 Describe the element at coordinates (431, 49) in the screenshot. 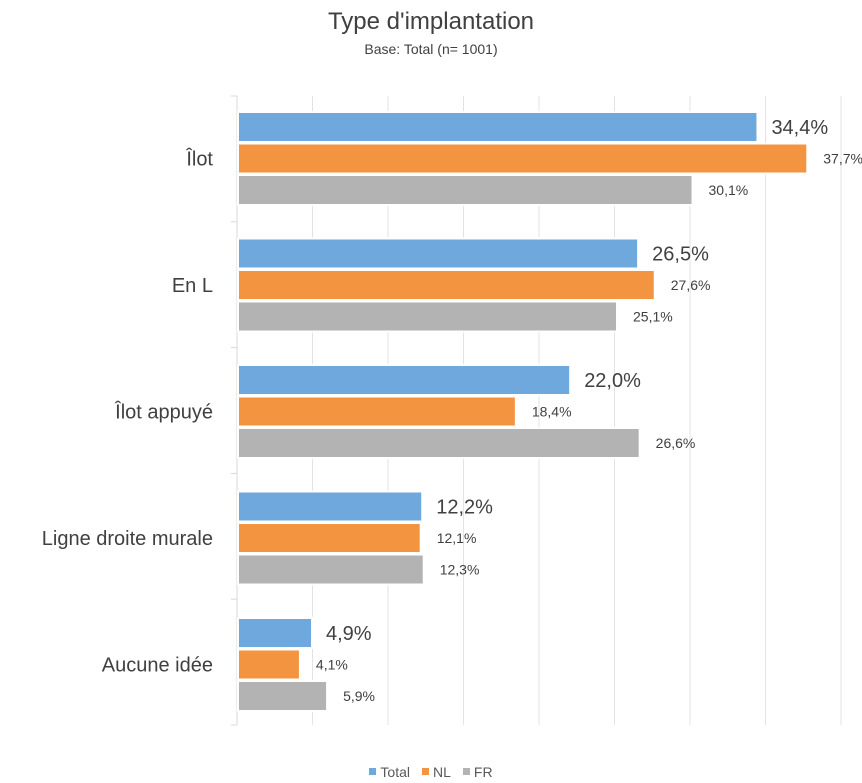

I see `chart-subtitle: Base: Total (n= 1001)` at that location.